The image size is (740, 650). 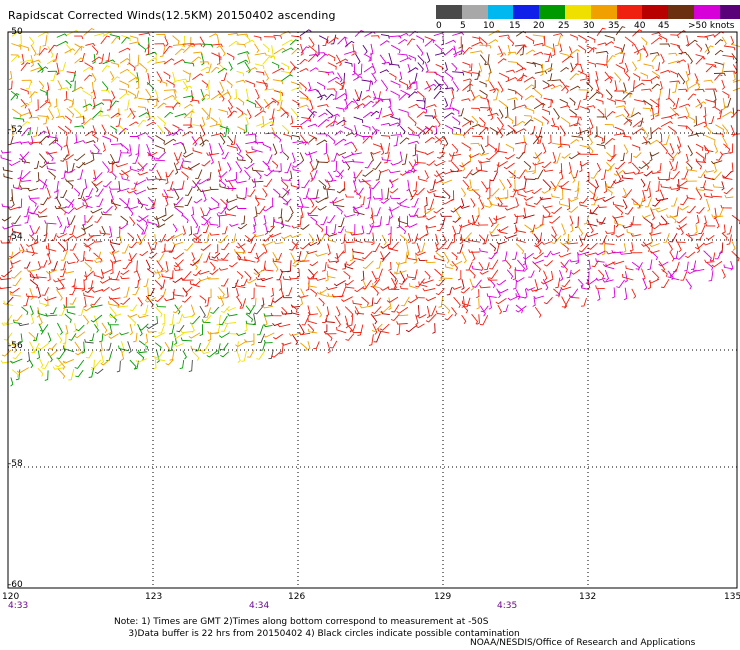 What do you see at coordinates (15, 32) in the screenshot?
I see `lat-label-50: -50` at bounding box center [15, 32].